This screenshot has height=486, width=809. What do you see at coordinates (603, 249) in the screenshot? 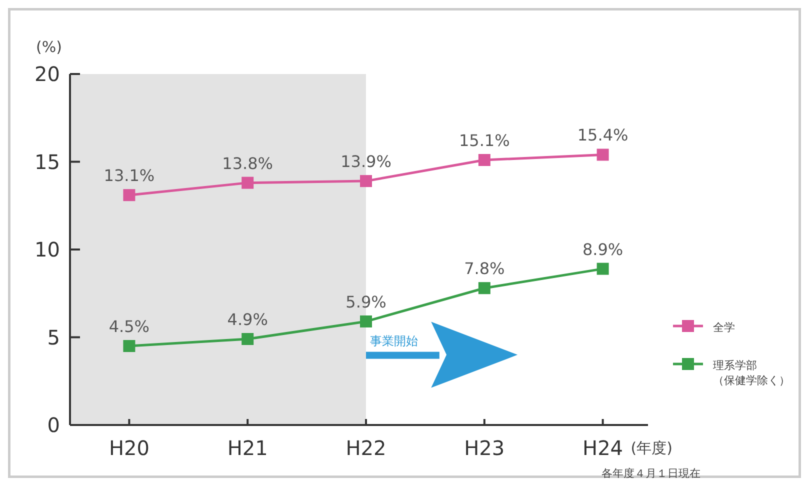
I see `text: 8.9%` at bounding box center [603, 249].